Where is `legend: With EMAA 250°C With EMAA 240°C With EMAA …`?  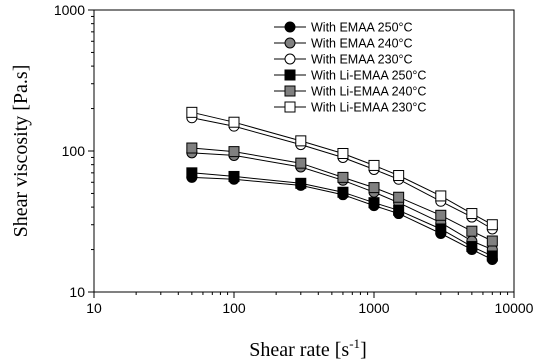
legend: With EMAA 250°C With EMAA 240°C With EMAA … is located at coordinates (350, 68).